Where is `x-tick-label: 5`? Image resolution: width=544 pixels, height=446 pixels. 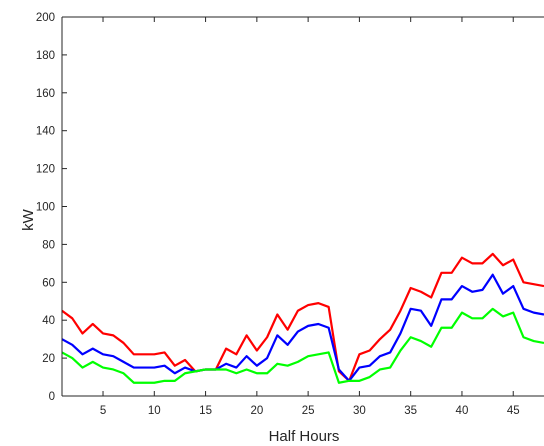
x-tick-label: 5 is located at coordinates (103, 411).